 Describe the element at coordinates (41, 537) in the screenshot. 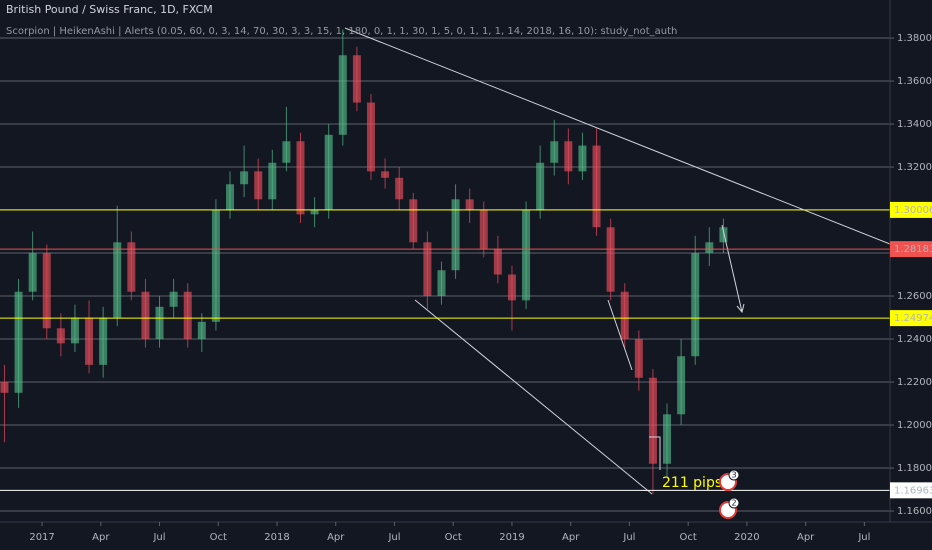

I see `x-tick-label: 2017` at that location.